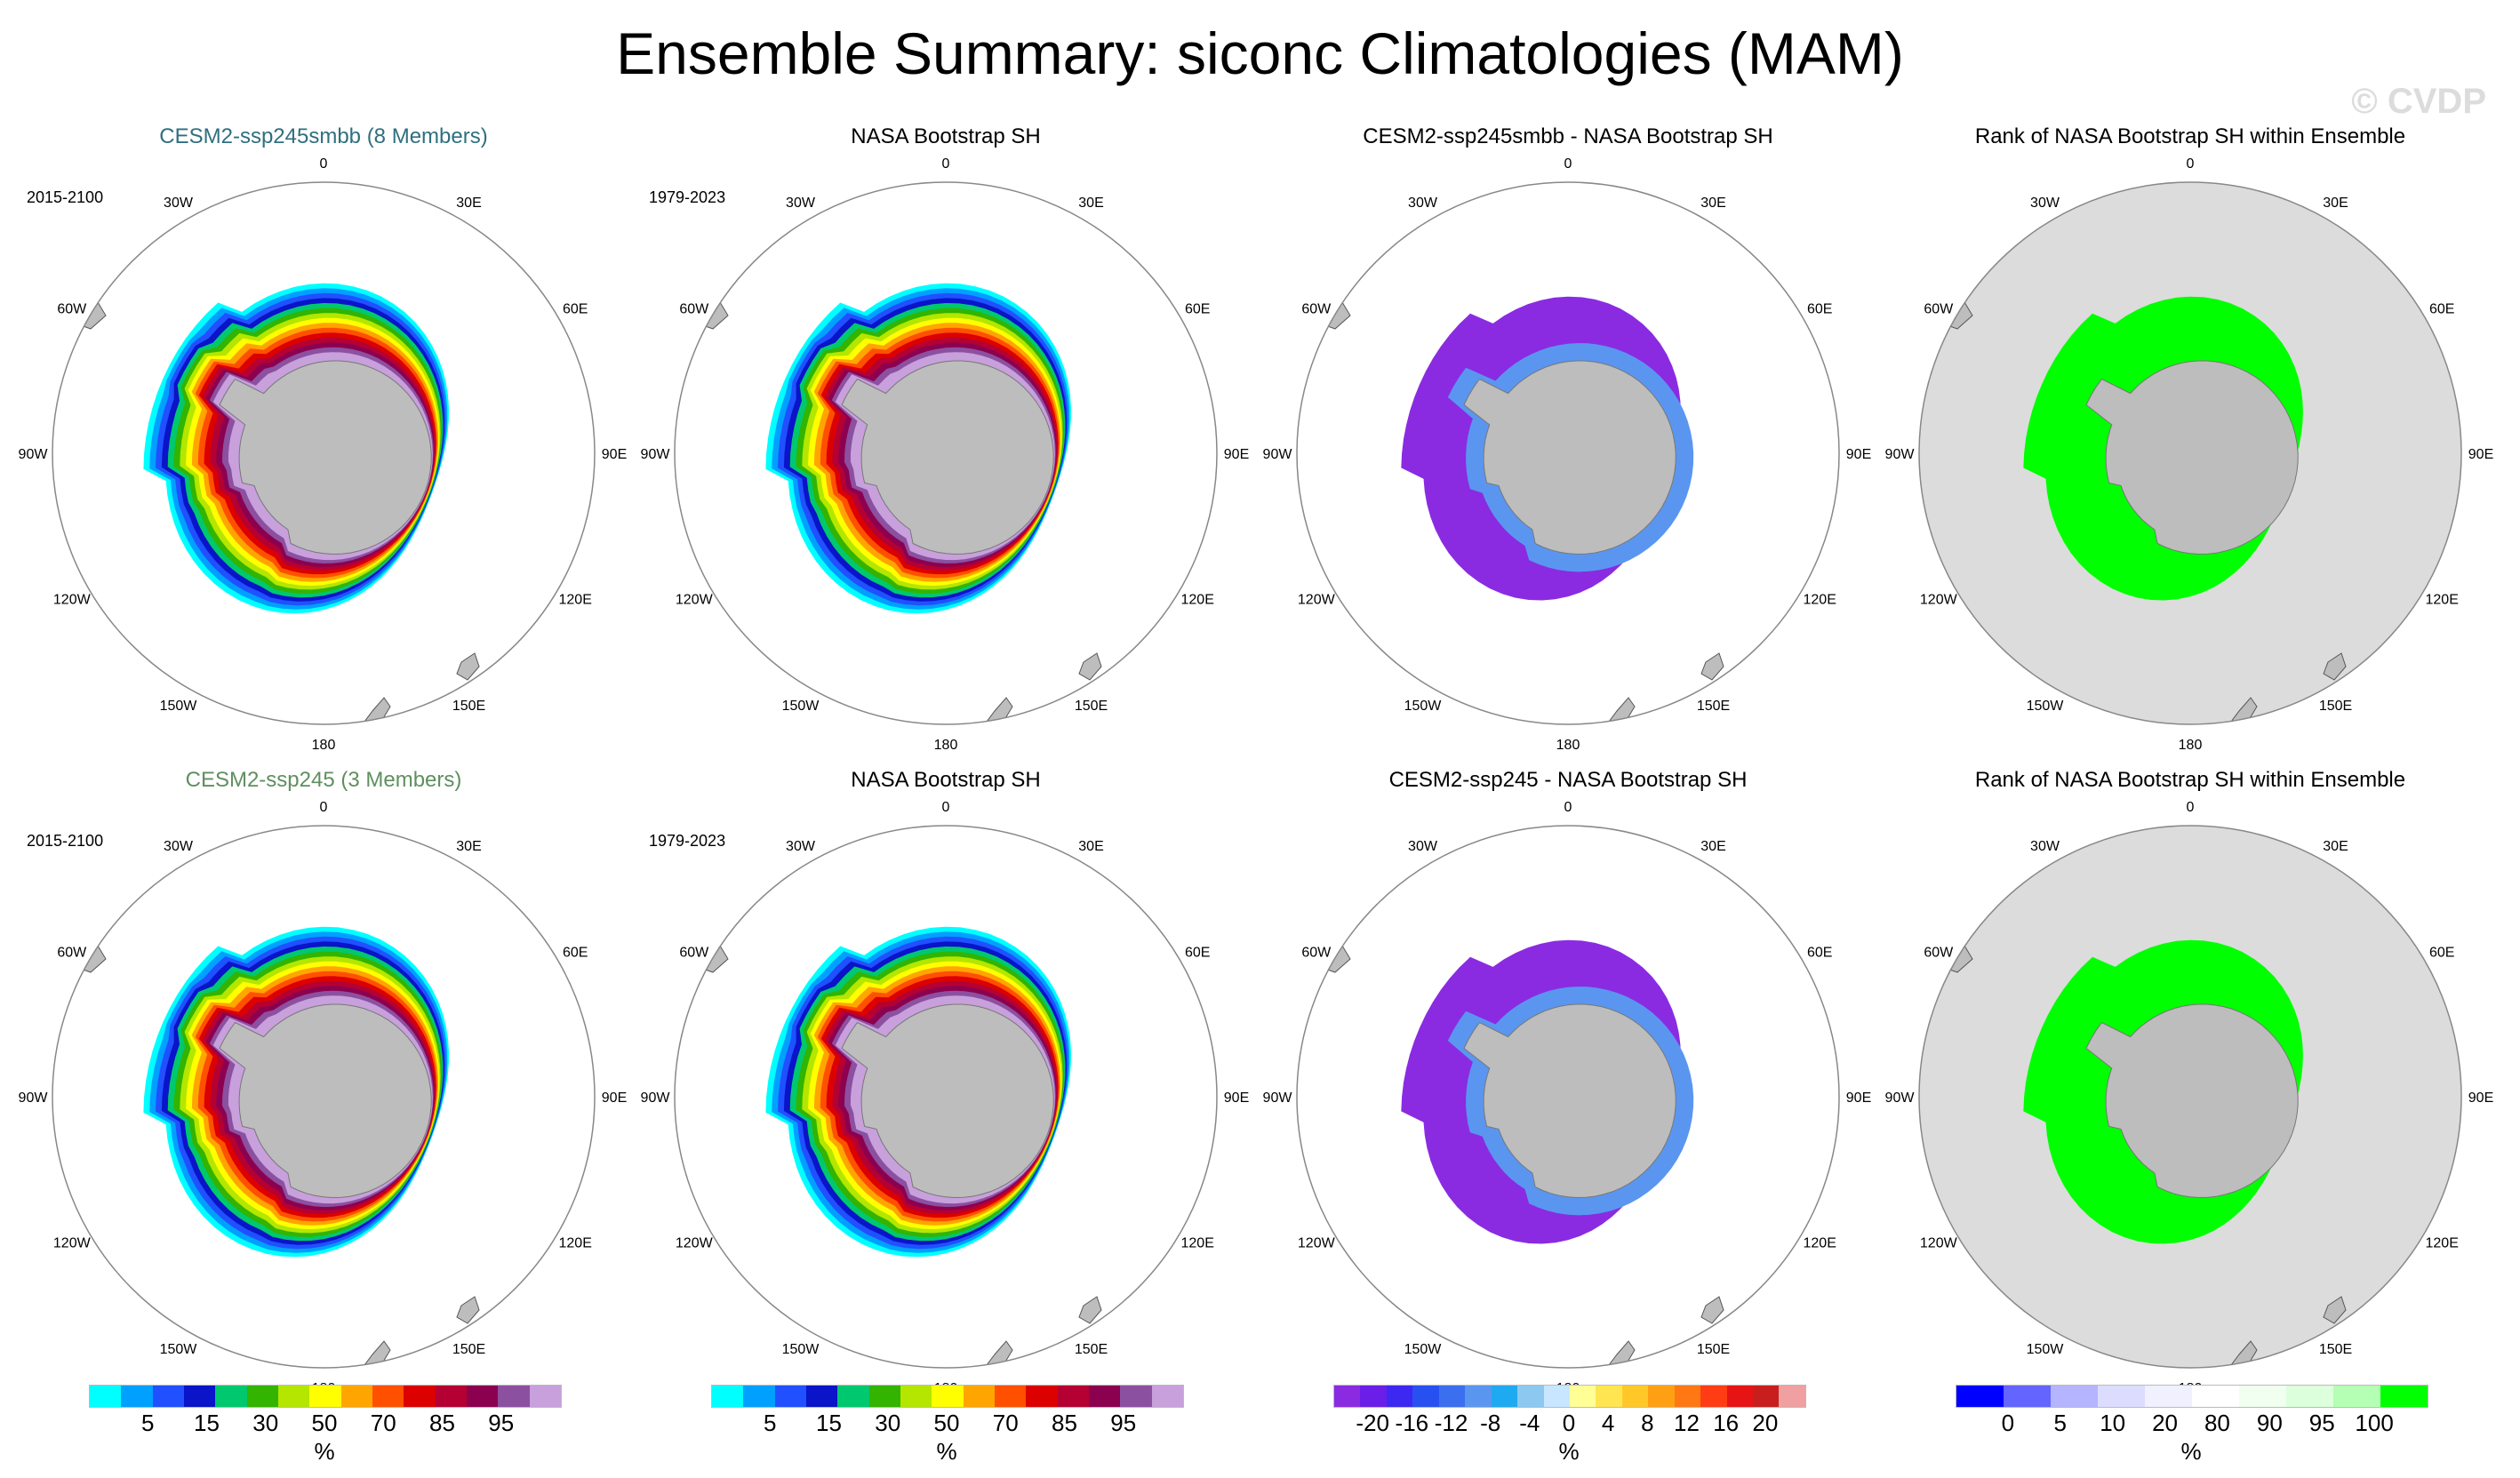 Image resolution: width=2520 pixels, height=1478 pixels. Describe the element at coordinates (801, 706) in the screenshot. I see `longitude-label: 150W` at that location.